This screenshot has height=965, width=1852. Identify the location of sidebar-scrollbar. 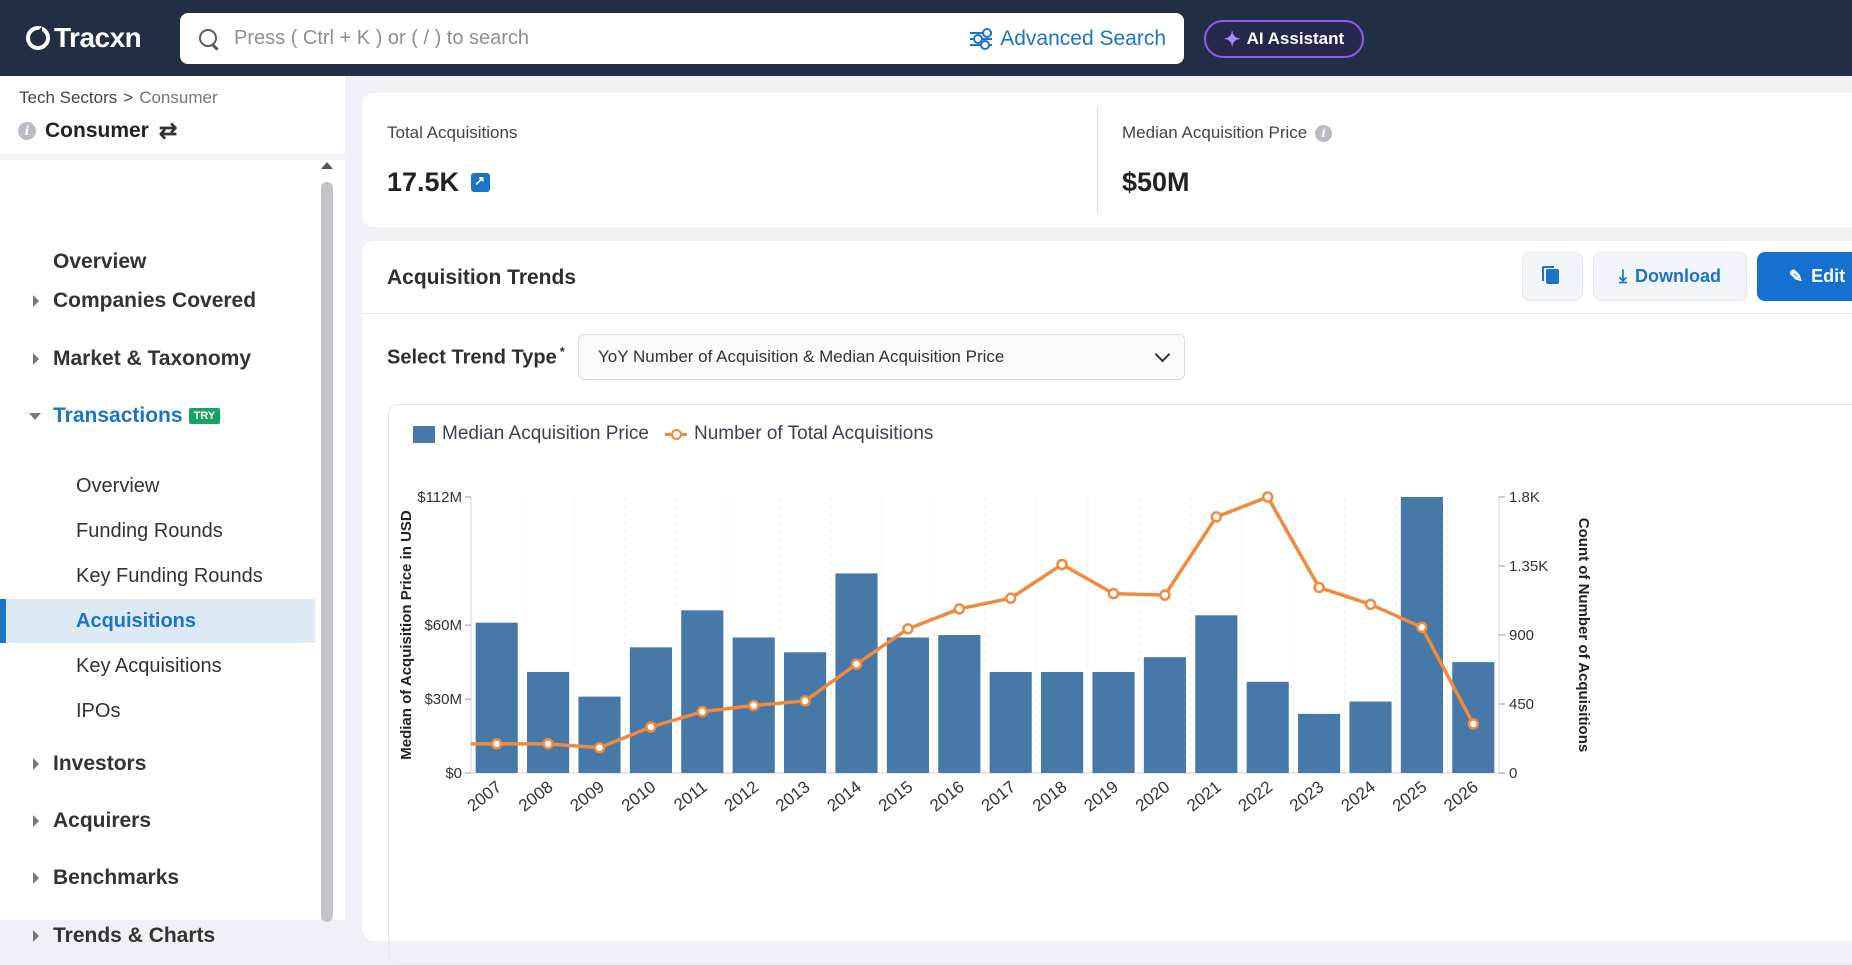
(327, 542).